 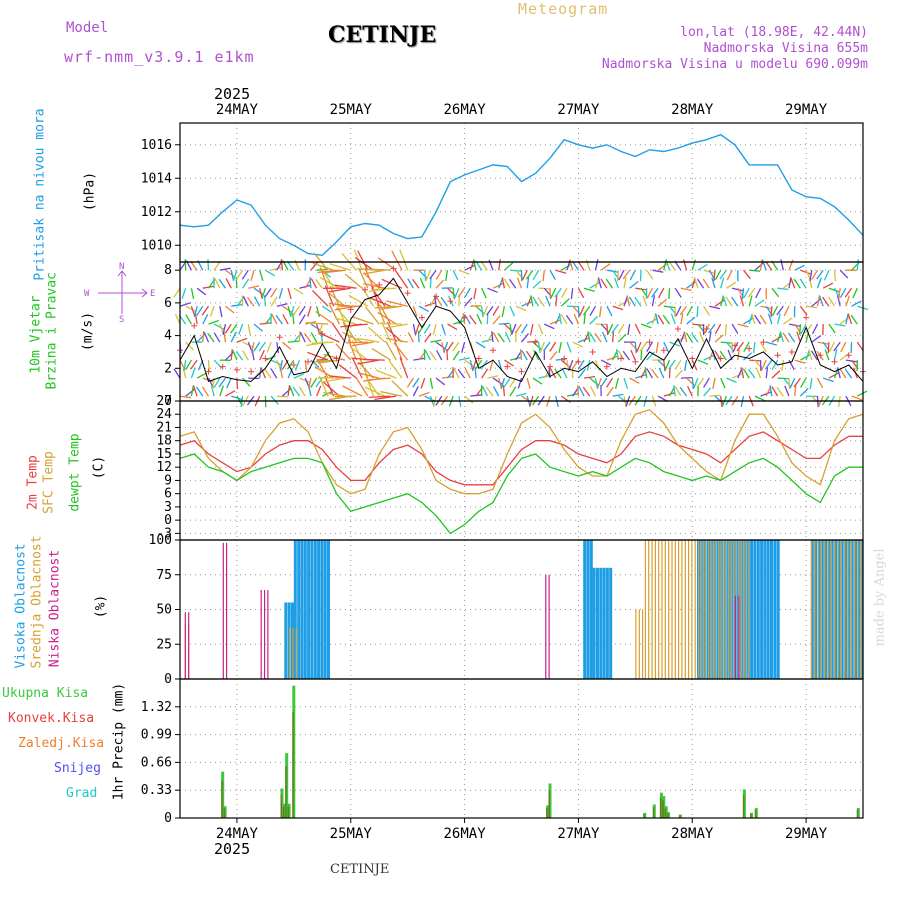 What do you see at coordinates (465, 834) in the screenshot?
I see `day-label-bottom: 26MAY` at bounding box center [465, 834].